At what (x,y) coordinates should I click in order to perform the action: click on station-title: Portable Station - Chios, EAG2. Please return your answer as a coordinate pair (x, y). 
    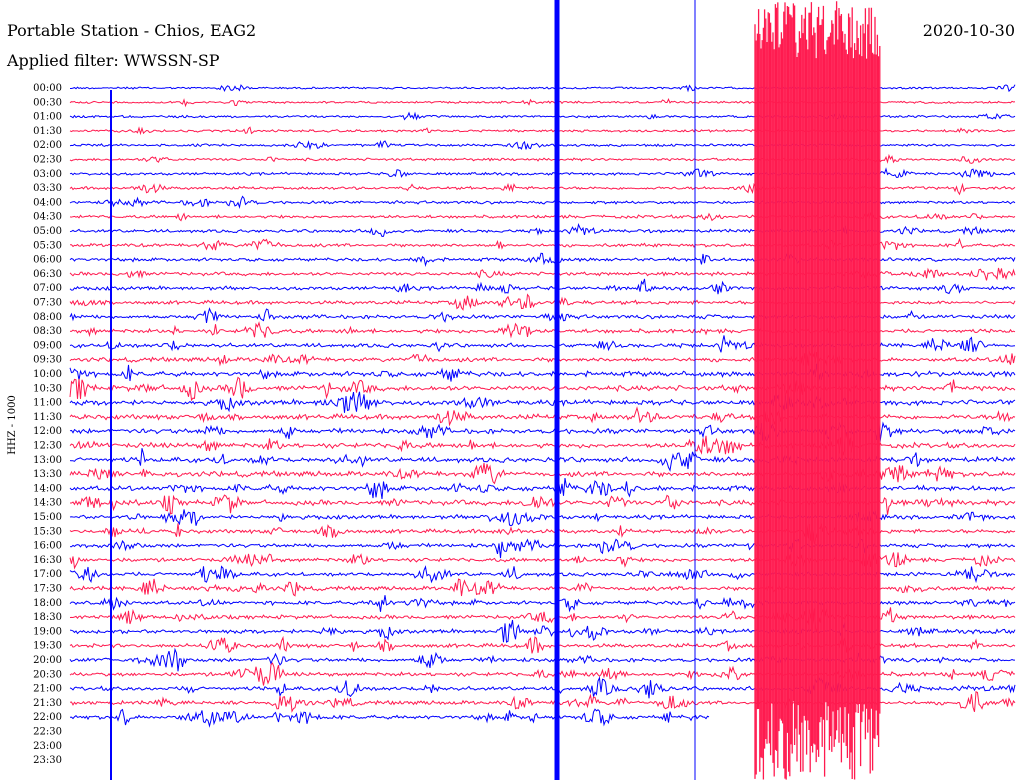
    Looking at the image, I should click on (131, 30).